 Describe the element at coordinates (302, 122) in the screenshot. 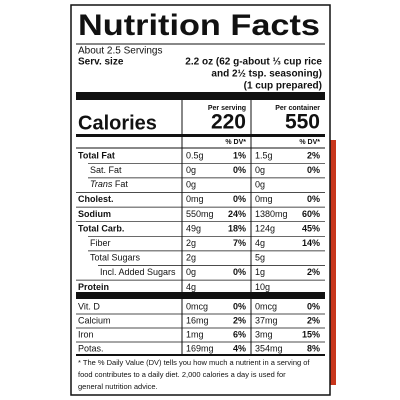

I see `calories-value: 550` at that location.